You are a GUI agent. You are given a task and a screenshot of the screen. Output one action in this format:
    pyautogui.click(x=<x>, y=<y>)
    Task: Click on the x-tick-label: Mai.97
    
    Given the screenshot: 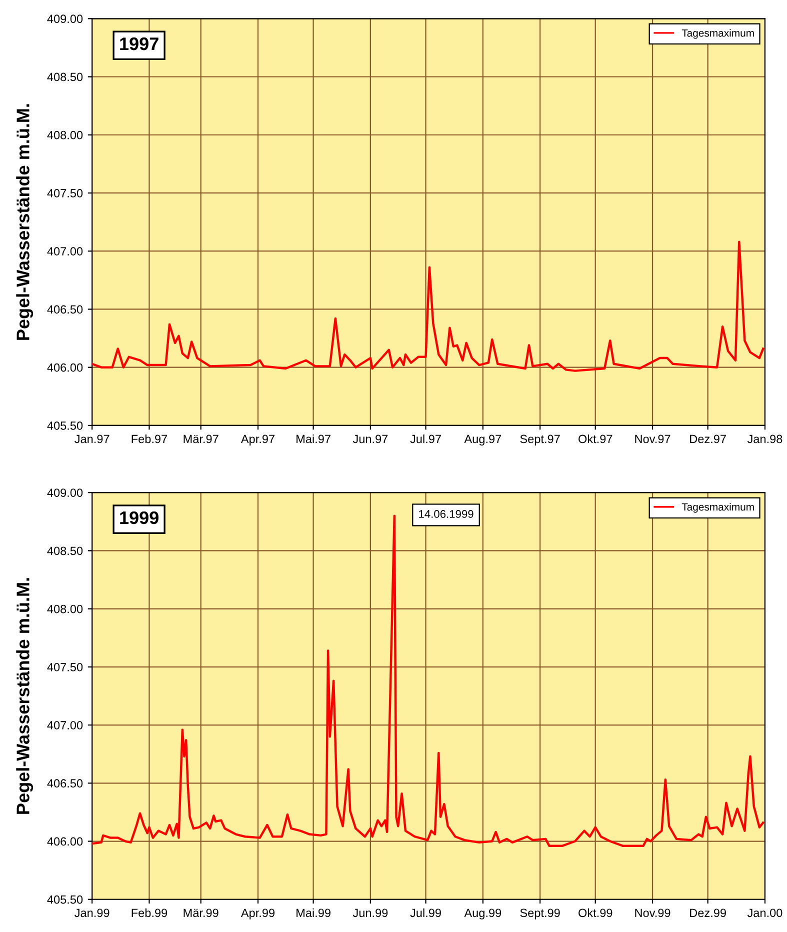 What is the action you would take?
    pyautogui.click(x=313, y=439)
    